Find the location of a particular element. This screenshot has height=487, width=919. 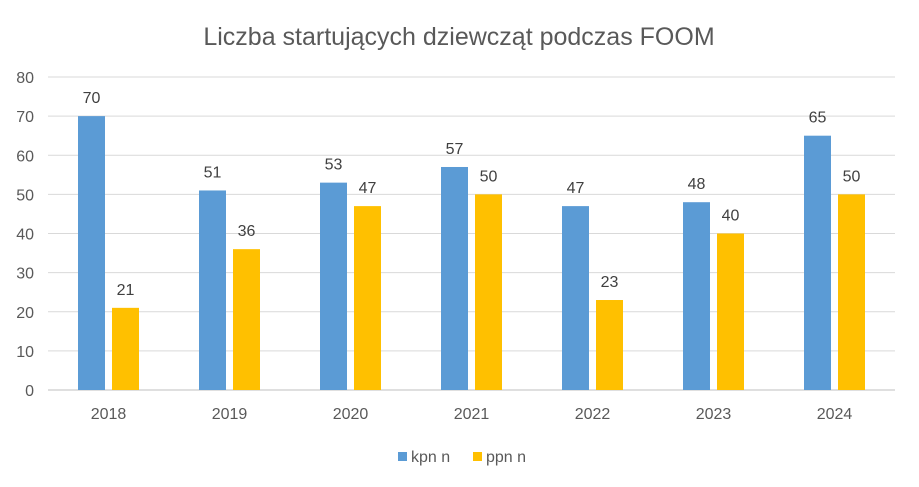

x-tick-label: 2018 is located at coordinates (109, 414).